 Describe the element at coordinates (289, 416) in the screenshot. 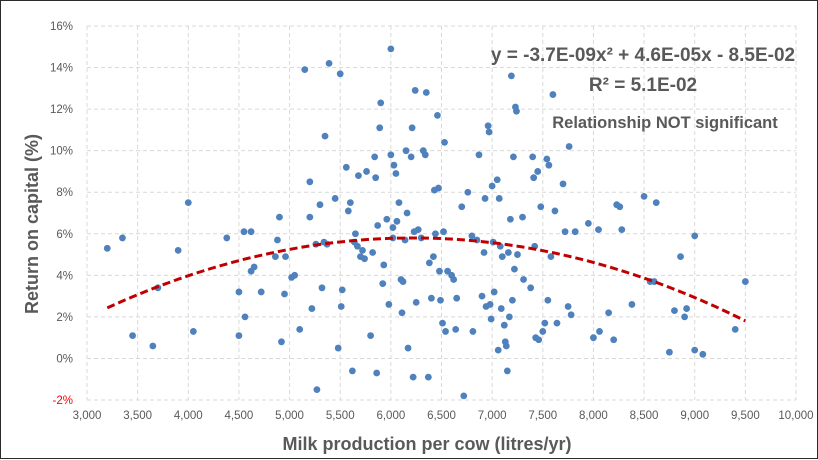

I see `x-tick-label: 5,000` at that location.